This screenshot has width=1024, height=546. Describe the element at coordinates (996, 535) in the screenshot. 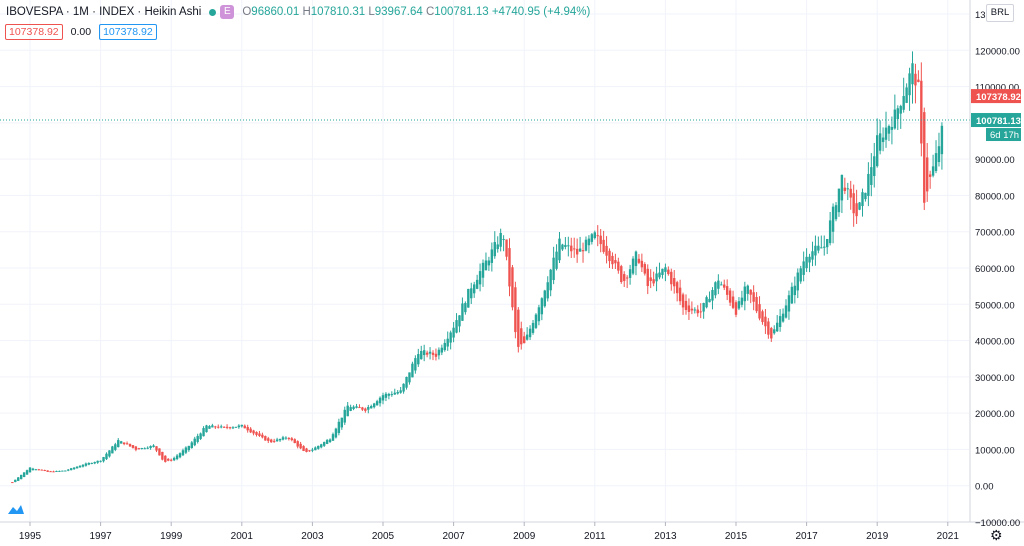

I see `settings-gear-icon: ⚙` at that location.